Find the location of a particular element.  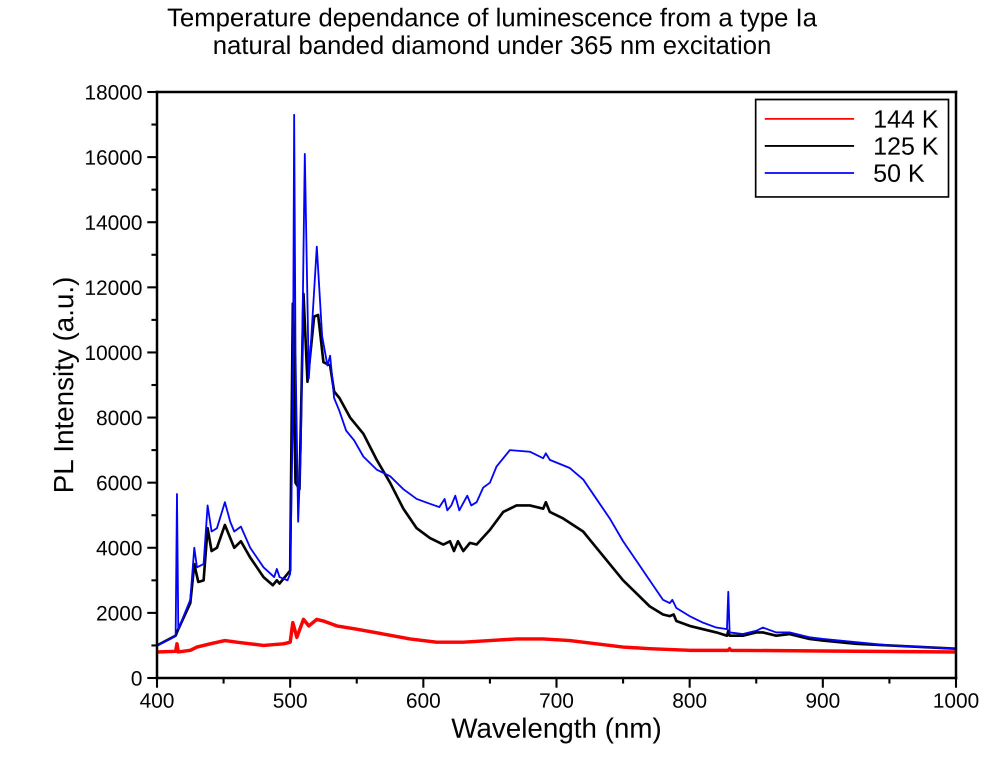

legend-label: 50 K is located at coordinates (899, 173).